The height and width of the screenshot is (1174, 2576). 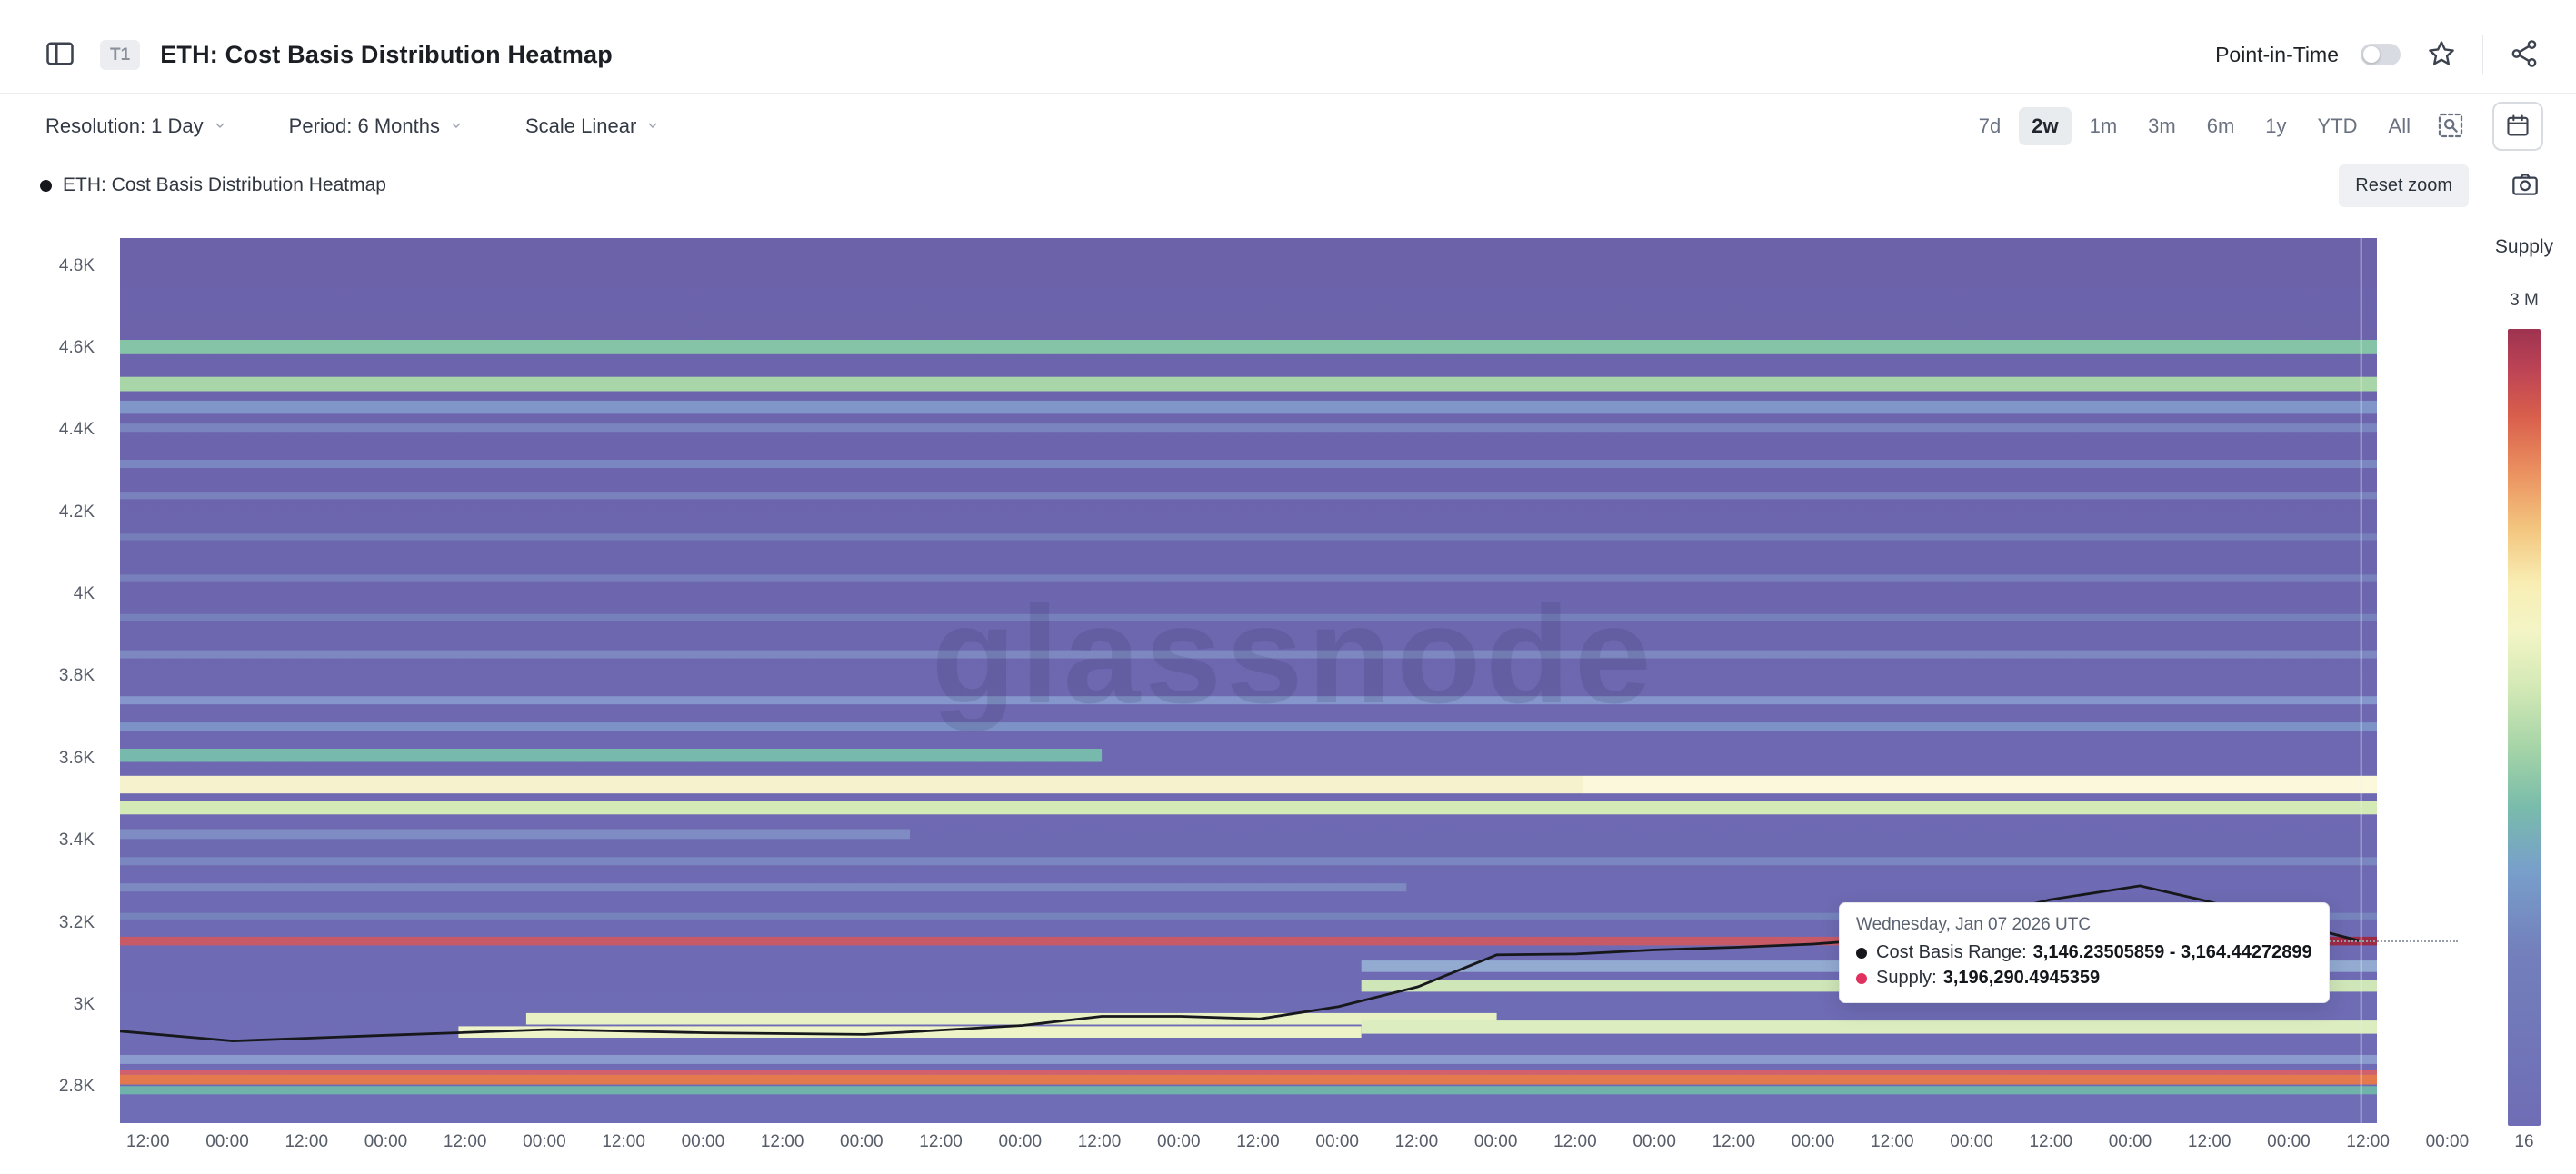 I want to click on cost-basis-label: Cost Basis Range:, so click(x=1952, y=952).